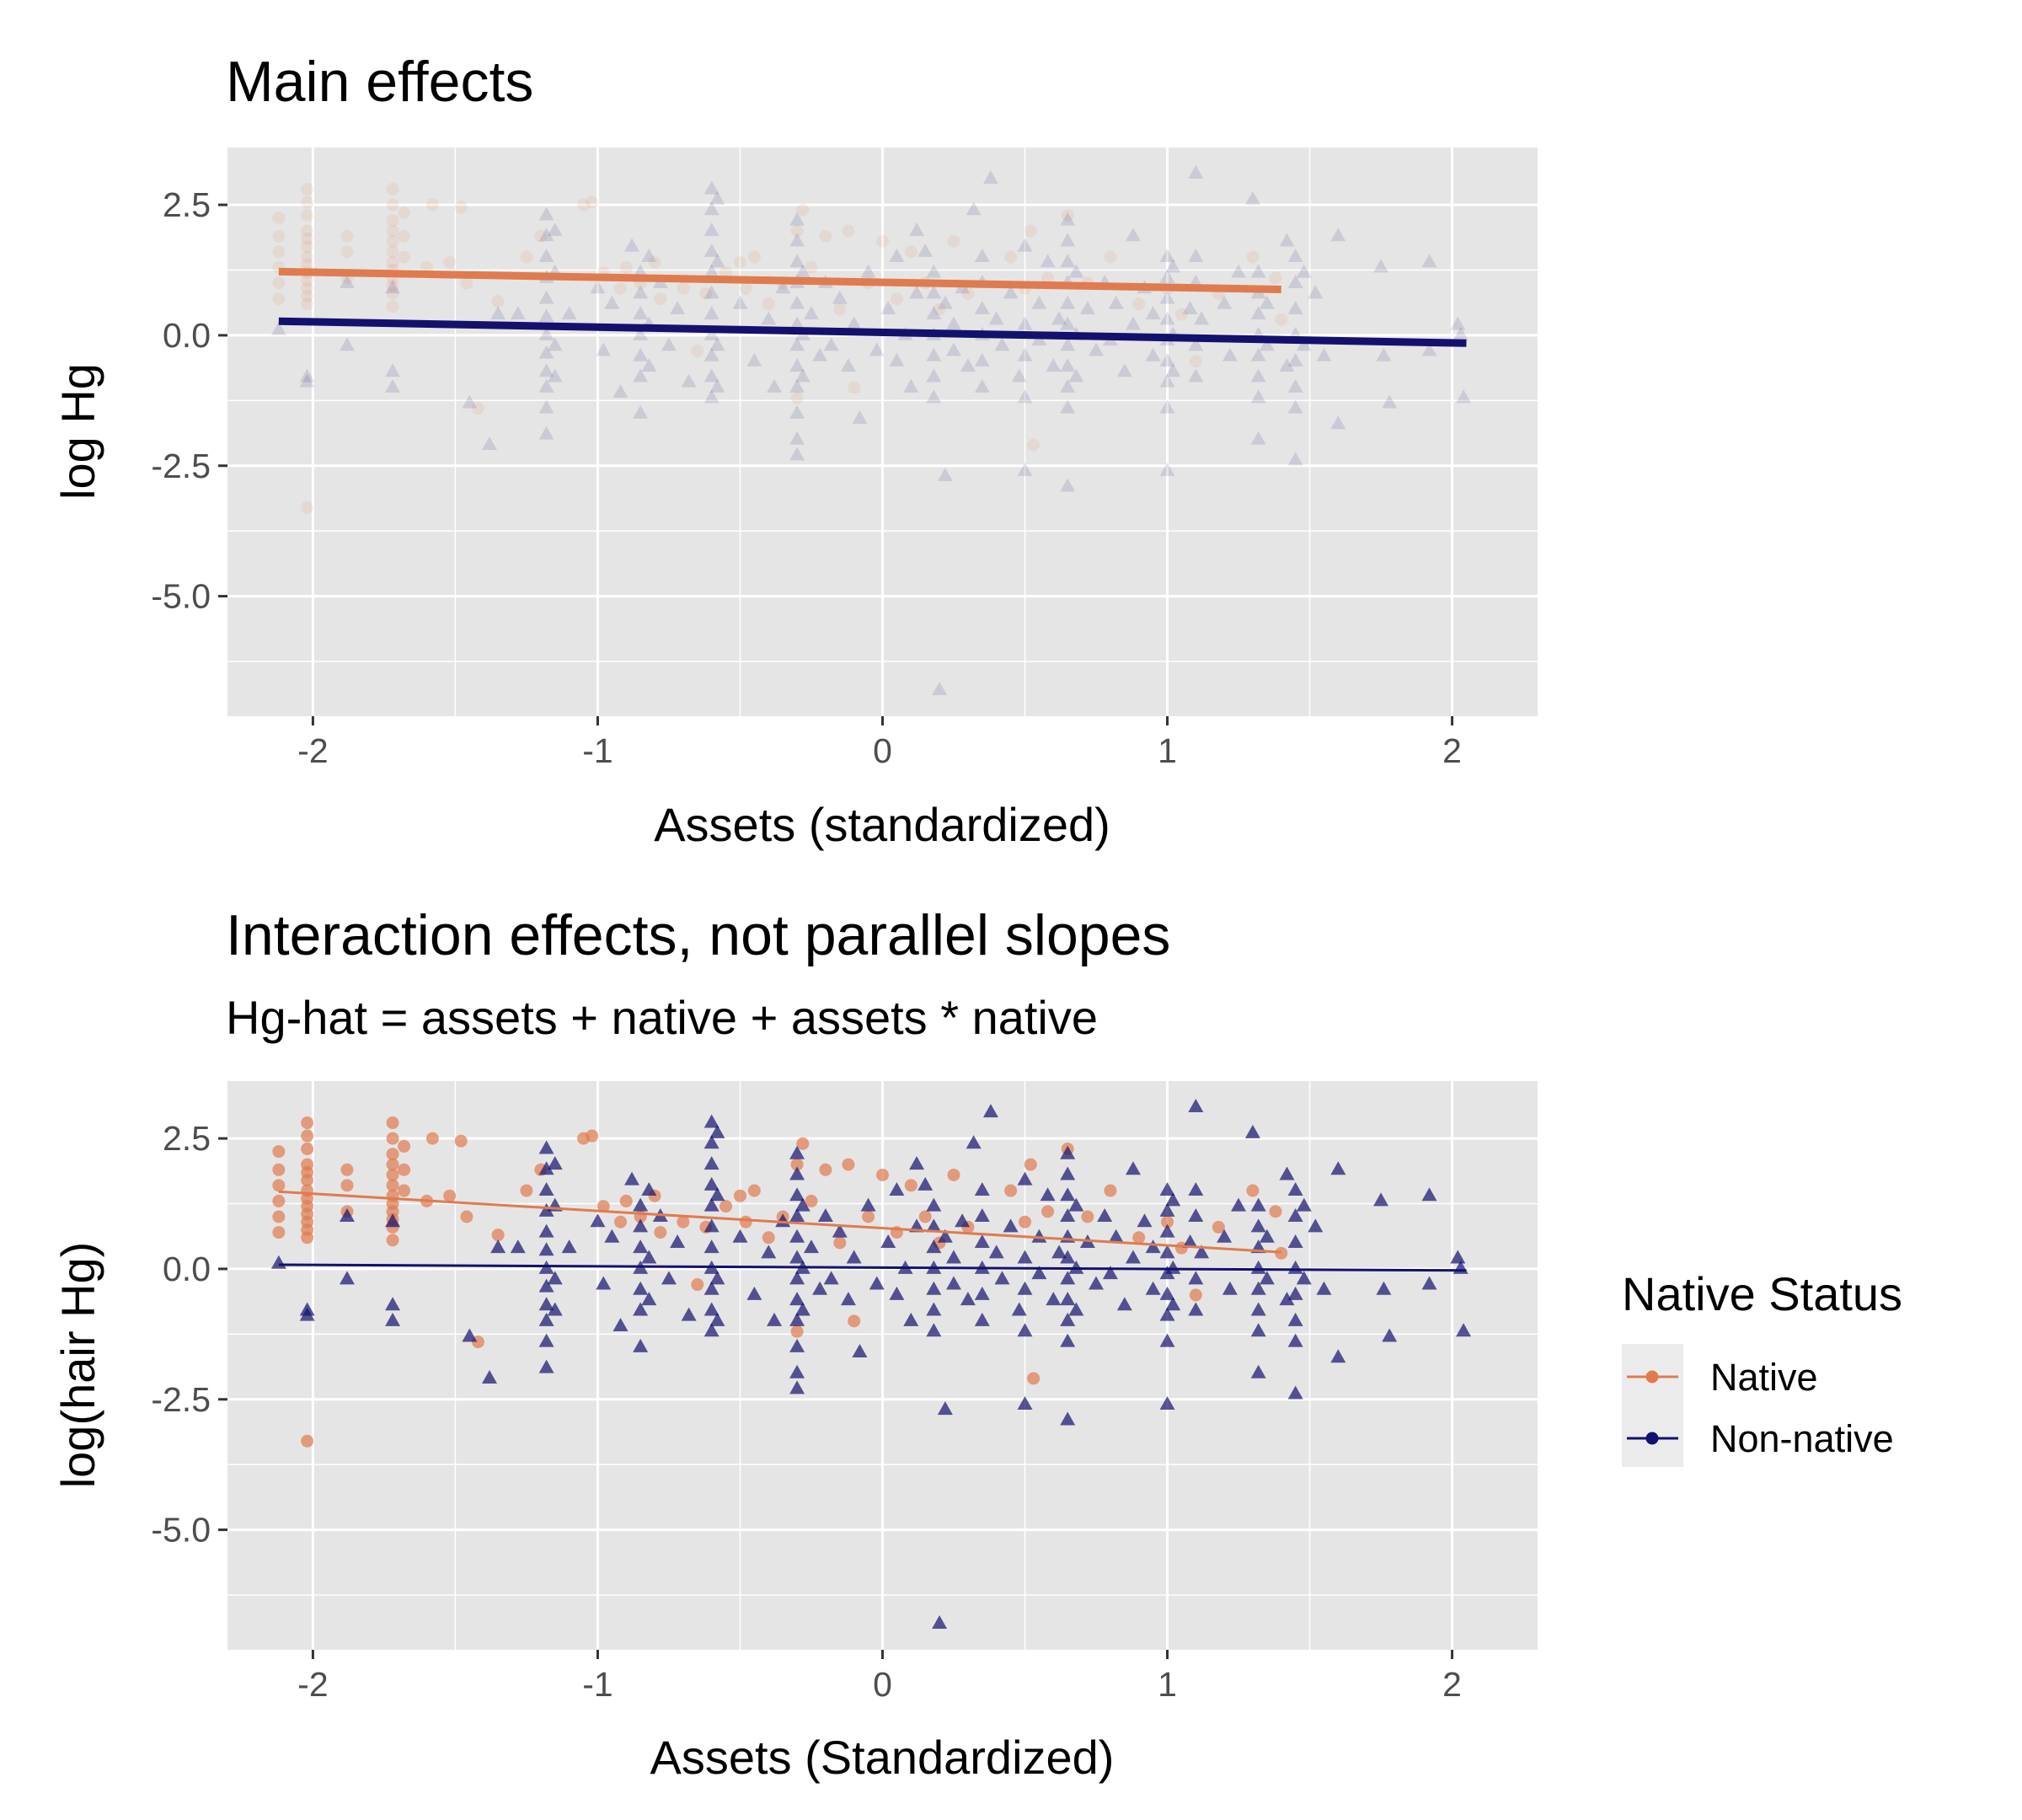 Image resolution: width=2022 pixels, height=1820 pixels. Describe the element at coordinates (187, 1138) in the screenshot. I see `y-tick-label: 2.5` at that location.